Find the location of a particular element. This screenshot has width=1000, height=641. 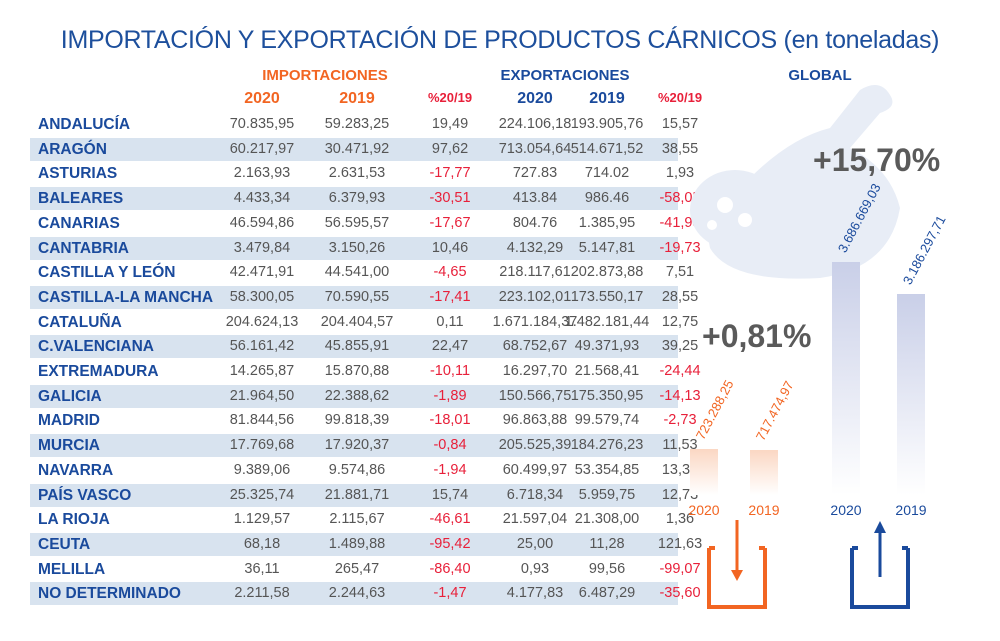

table-cell: 713.054,64 is located at coordinates (535, 148).